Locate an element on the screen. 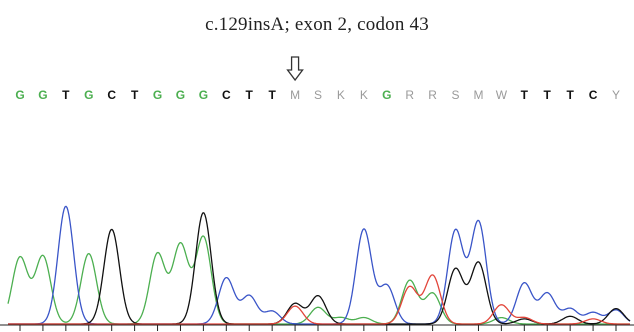  base-call-letter: W is located at coordinates (502, 95).